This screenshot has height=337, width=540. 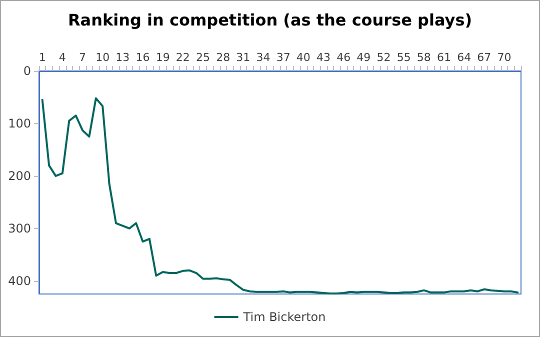 I want to click on x-tick-label: 61, so click(x=444, y=57).